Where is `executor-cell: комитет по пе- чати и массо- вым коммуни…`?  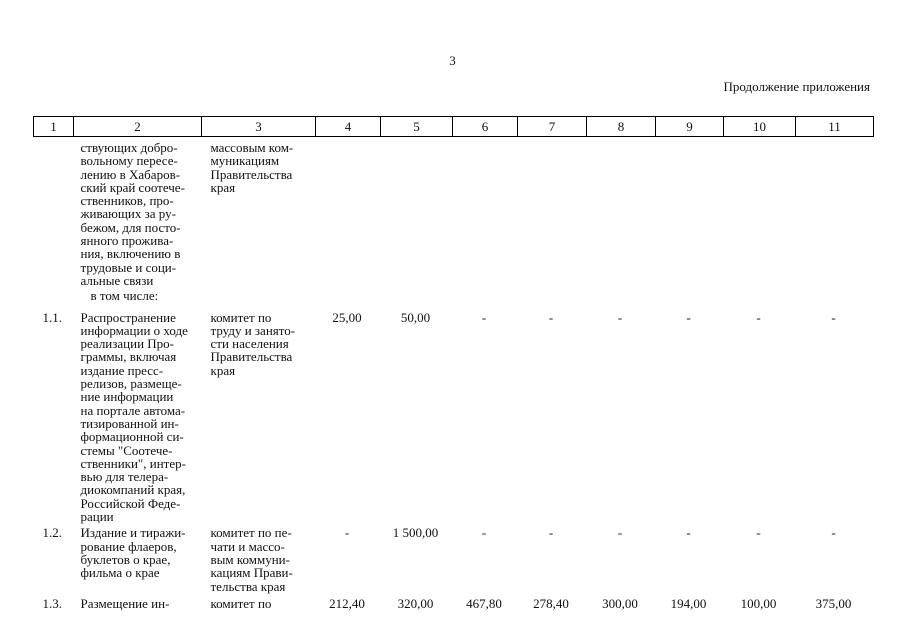 executor-cell: комитет по пе- чати и массо- вым коммуни… is located at coordinates (251, 559).